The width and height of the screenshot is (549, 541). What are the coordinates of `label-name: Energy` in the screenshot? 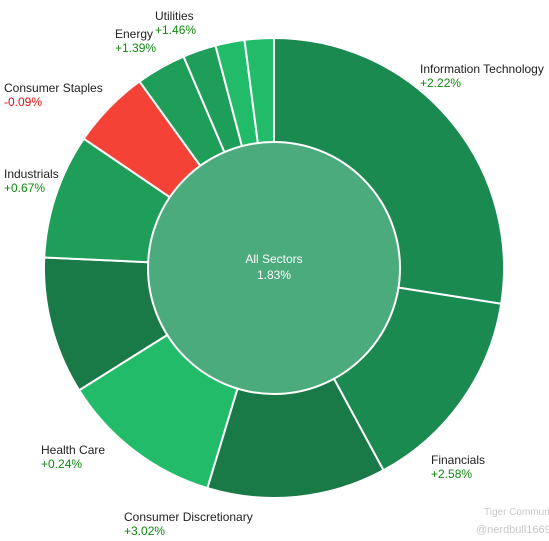 It's located at (134, 34).